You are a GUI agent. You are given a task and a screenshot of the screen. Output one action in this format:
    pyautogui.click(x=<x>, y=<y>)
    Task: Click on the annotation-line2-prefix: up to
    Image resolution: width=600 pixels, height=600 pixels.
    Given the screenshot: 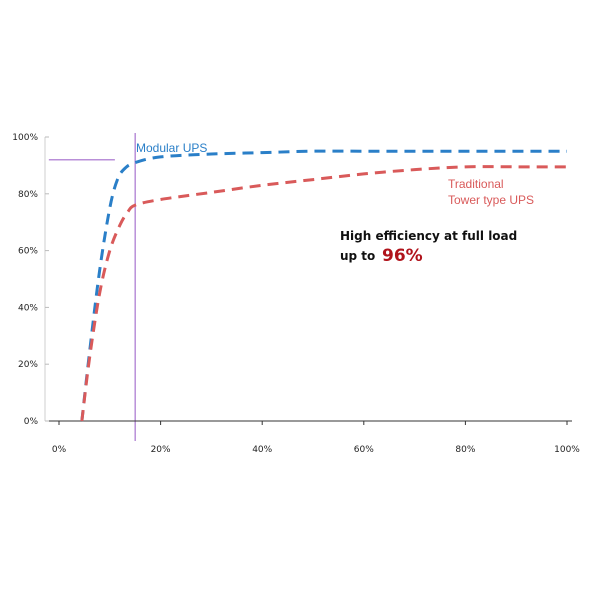 What is the action you would take?
    pyautogui.click(x=357, y=256)
    